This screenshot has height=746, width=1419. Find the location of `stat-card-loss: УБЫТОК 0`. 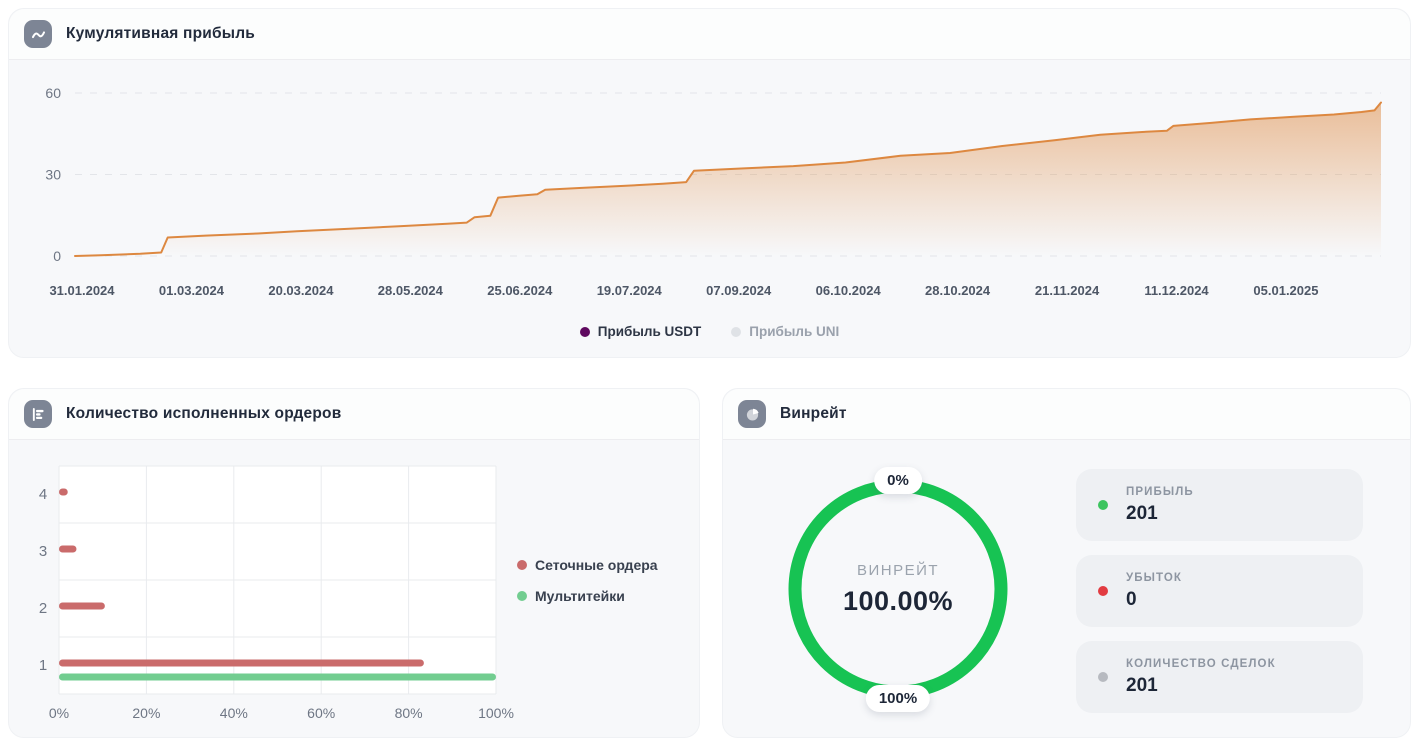

stat-card-loss: УБЫТОК 0 is located at coordinates (1219, 591).